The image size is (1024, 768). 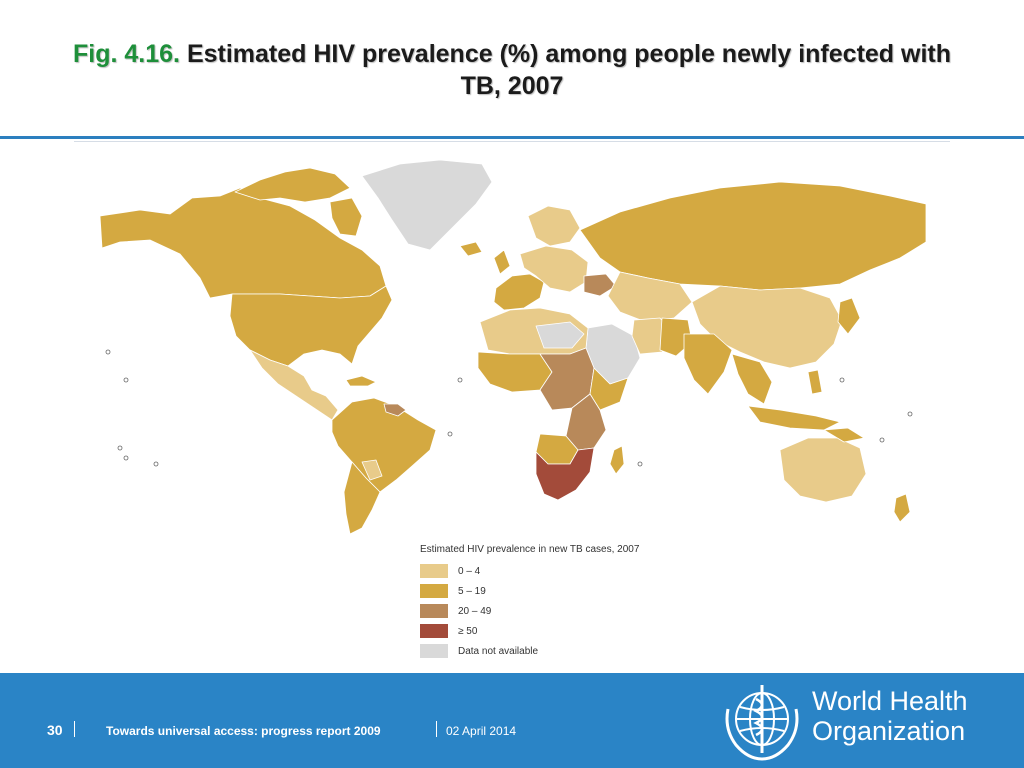 I want to click on title-line-2: TB, 2007, so click(x=512, y=86).